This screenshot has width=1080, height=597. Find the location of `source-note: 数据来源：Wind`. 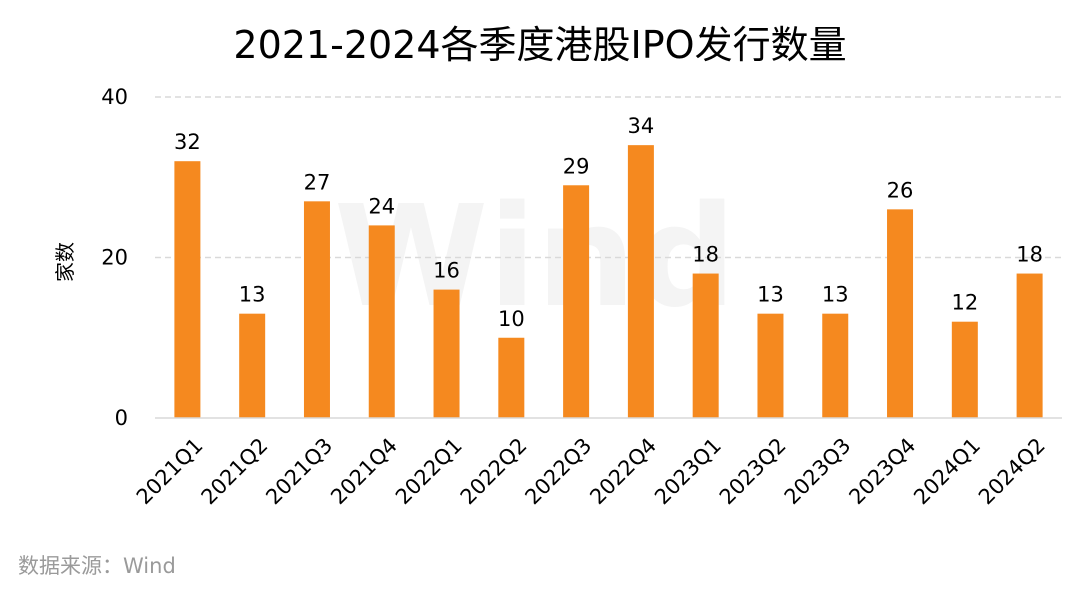

source-note: 数据来源：Wind is located at coordinates (97, 566).